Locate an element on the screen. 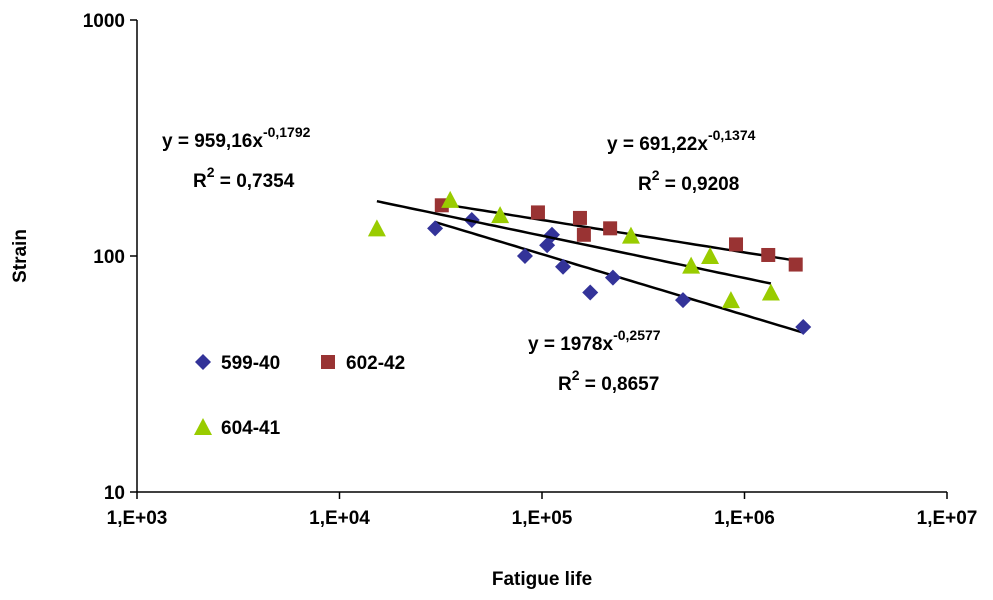 Image resolution: width=993 pixels, height=600 pixels. equation-coefficient: 1978 is located at coordinates (581, 344).